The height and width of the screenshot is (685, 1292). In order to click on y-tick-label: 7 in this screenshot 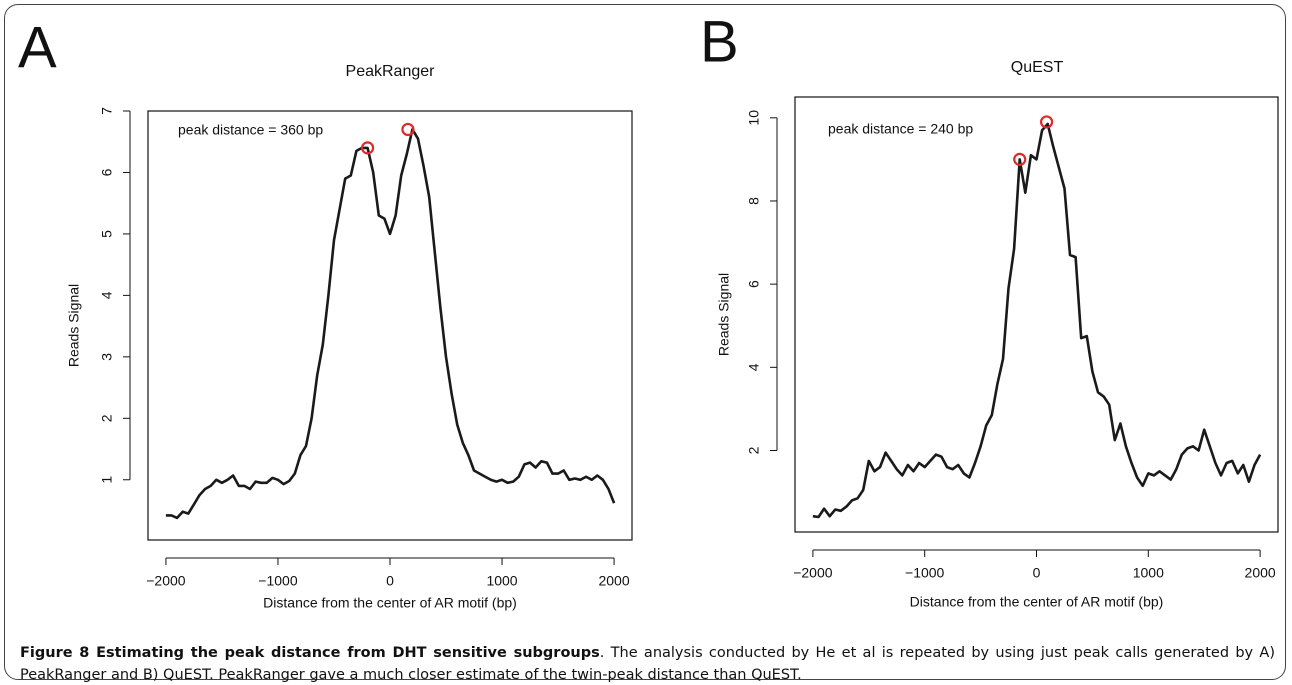, I will do `click(107, 111)`.